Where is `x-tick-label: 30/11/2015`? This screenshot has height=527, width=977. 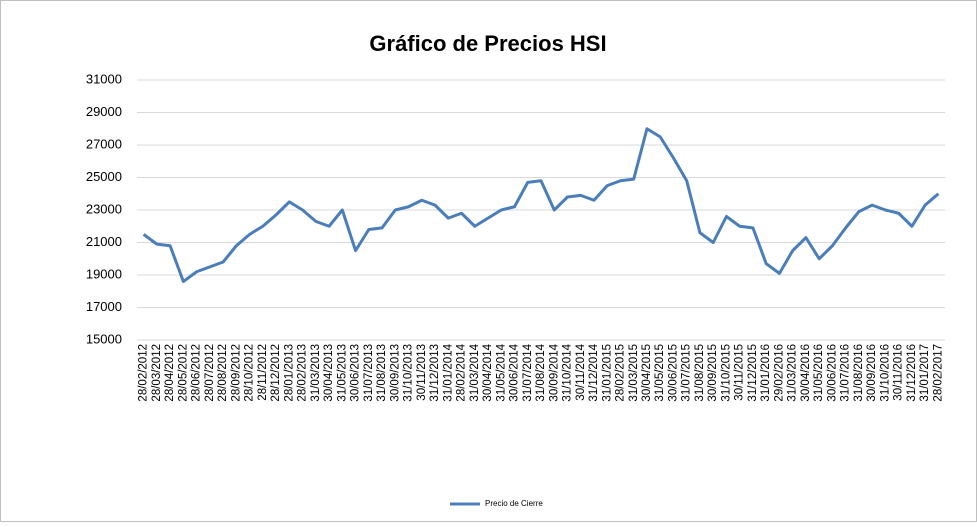 x-tick-label: 30/11/2015 is located at coordinates (740, 372).